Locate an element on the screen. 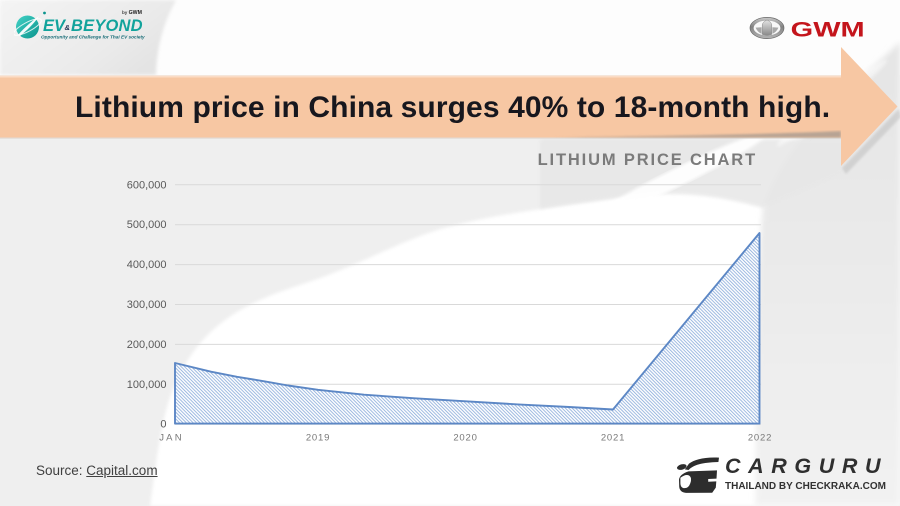 The image size is (900, 506). svg-text: 2020 is located at coordinates (465, 438).